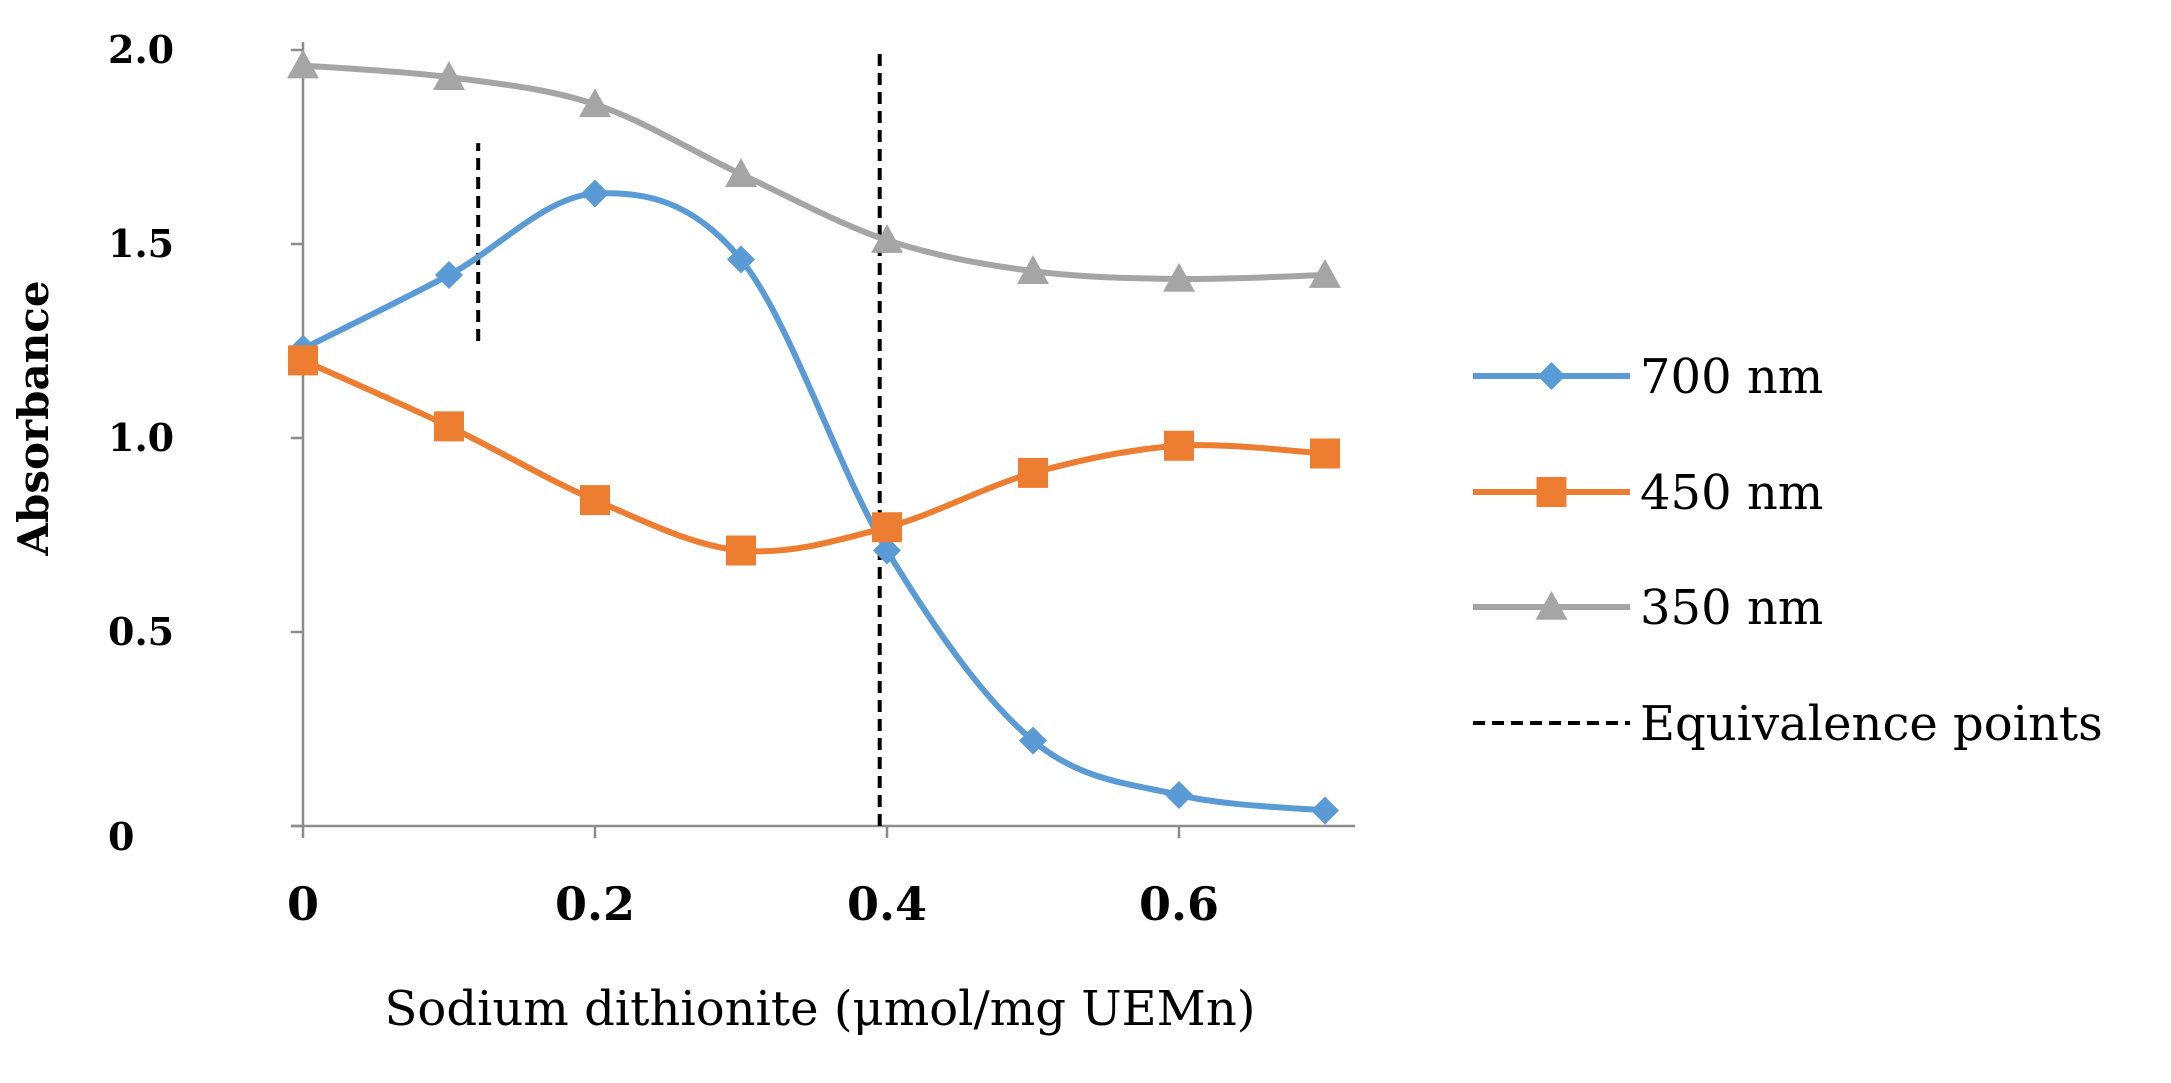 This screenshot has width=2171, height=1083. I want to click on series-350-nm, so click(814, 170).